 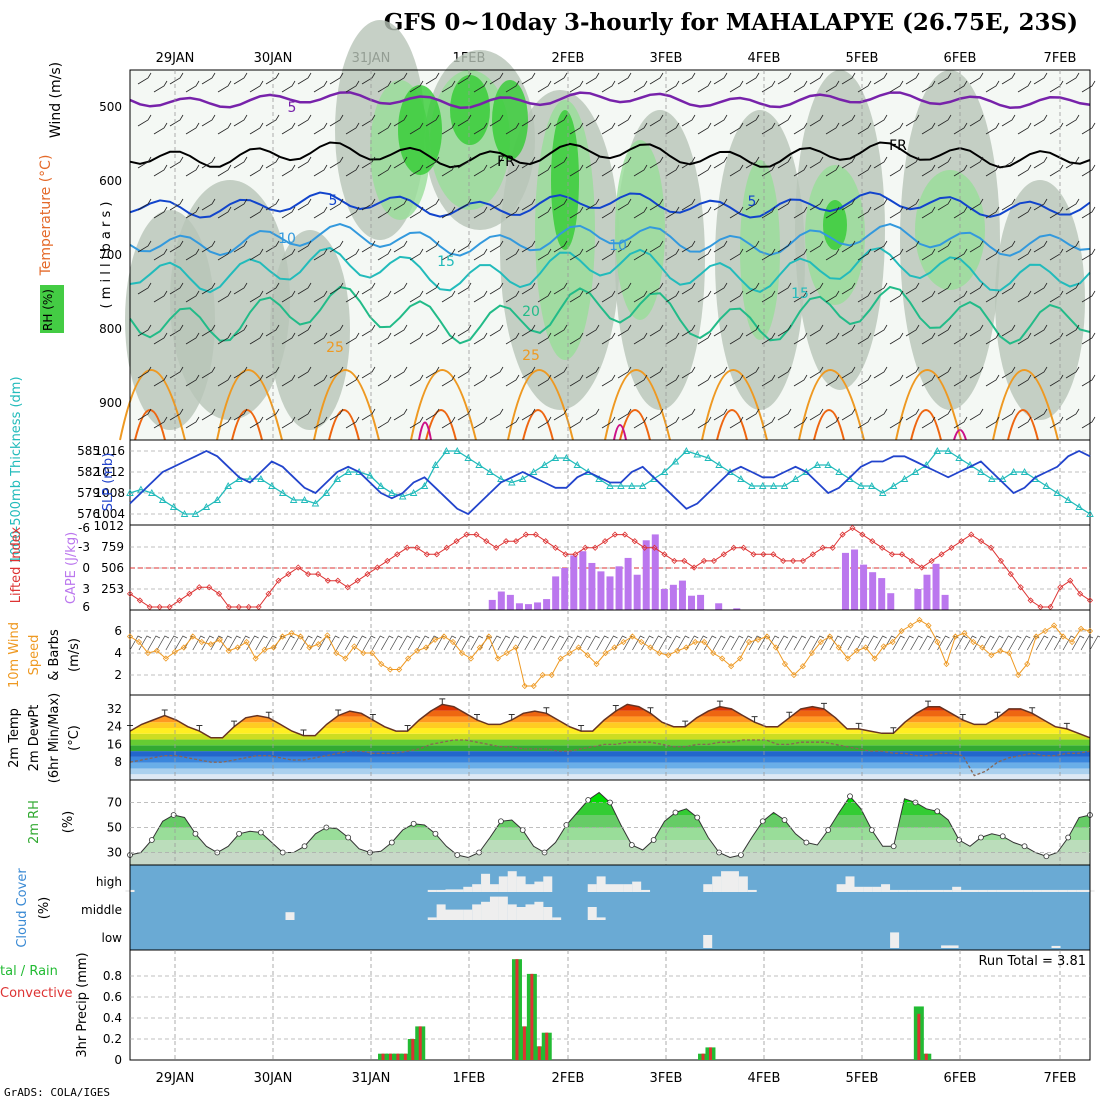 What do you see at coordinates (46, 216) in the screenshot?
I see `upper-temperature-label: Temperature (°C)` at bounding box center [46, 216].